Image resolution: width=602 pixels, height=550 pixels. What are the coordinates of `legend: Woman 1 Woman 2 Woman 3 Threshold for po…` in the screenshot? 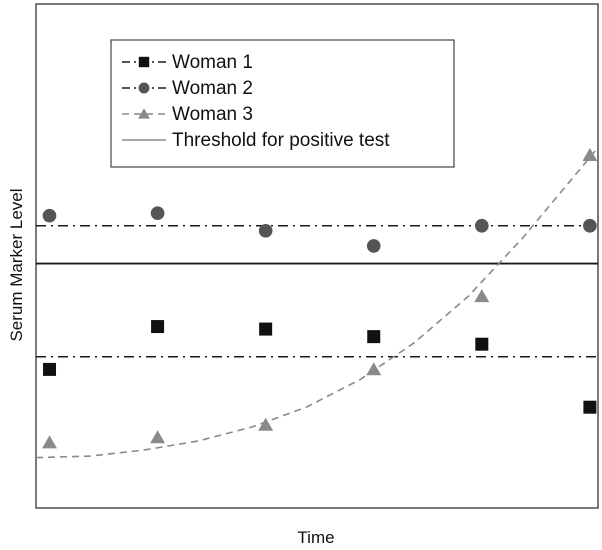 It's located at (282, 103).